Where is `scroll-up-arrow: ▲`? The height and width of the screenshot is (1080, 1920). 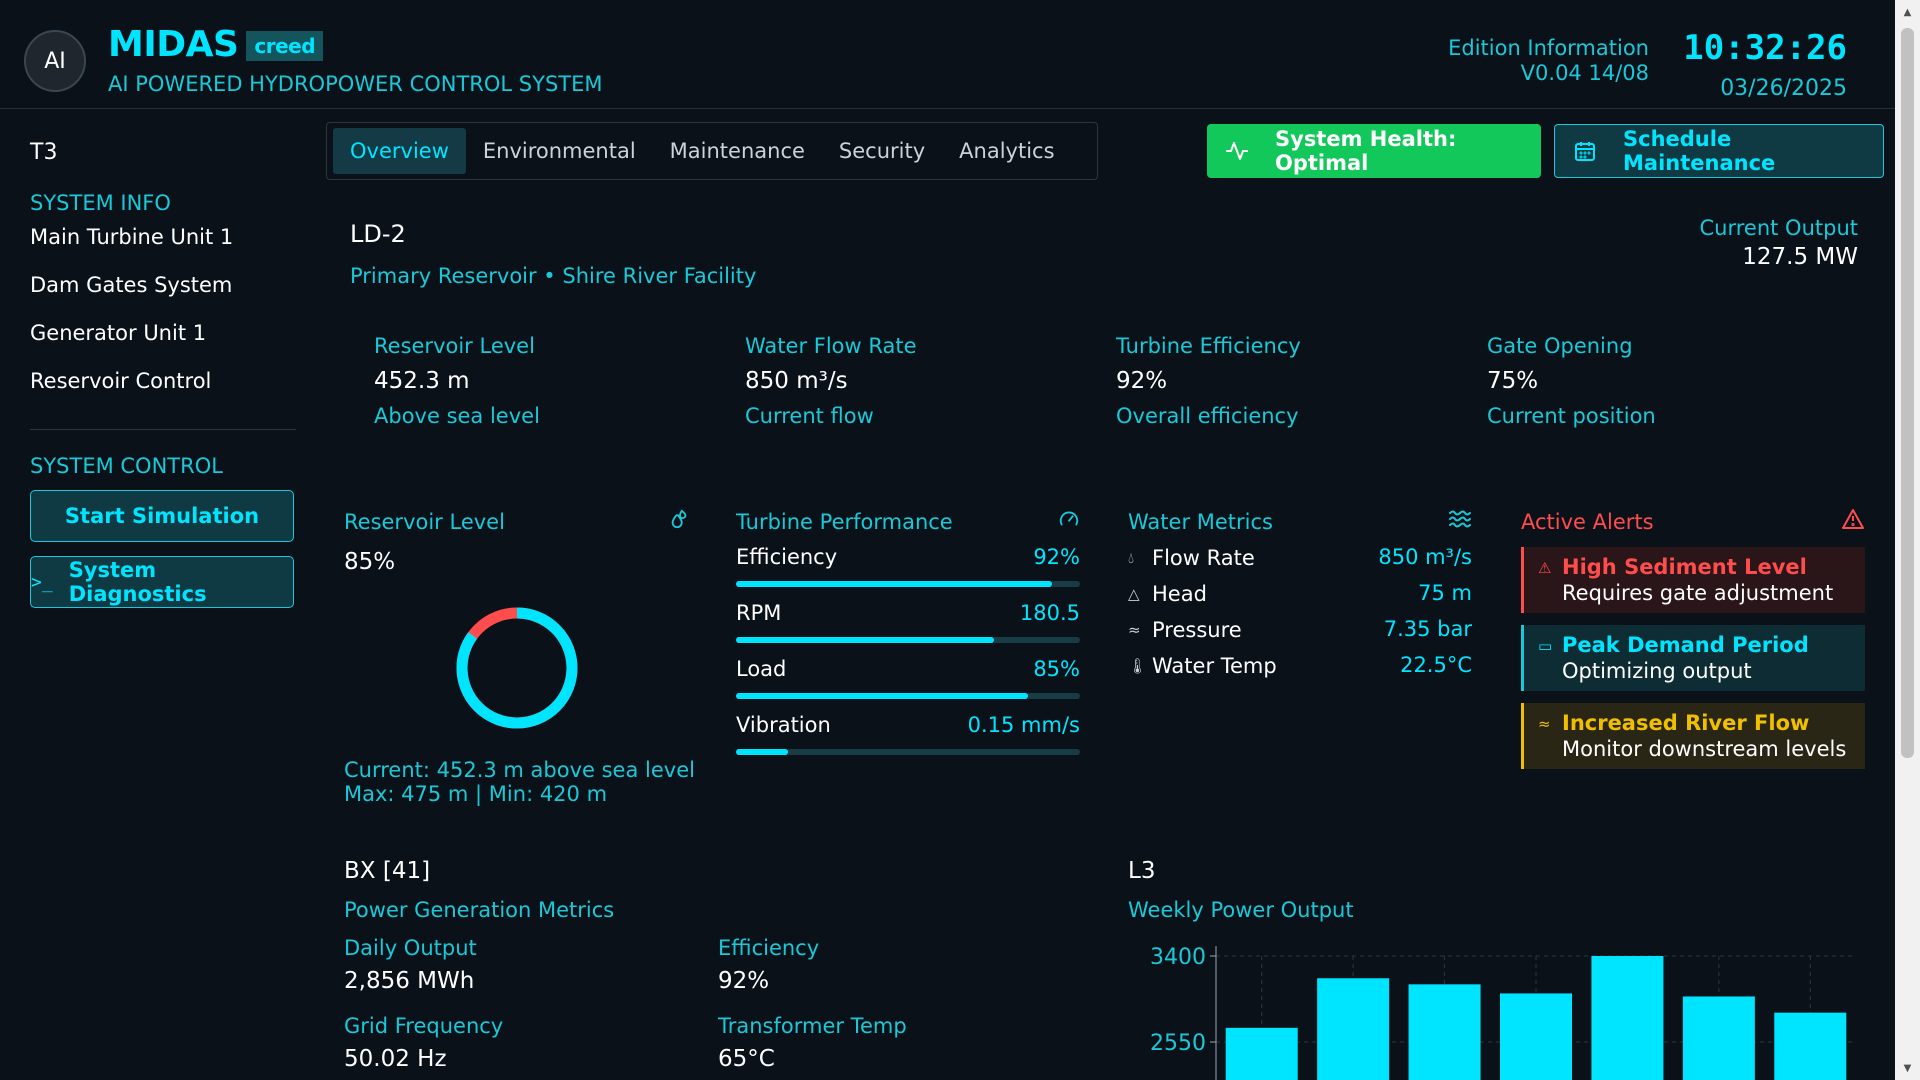
scroll-up-arrow: ▲ is located at coordinates (1907, 12).